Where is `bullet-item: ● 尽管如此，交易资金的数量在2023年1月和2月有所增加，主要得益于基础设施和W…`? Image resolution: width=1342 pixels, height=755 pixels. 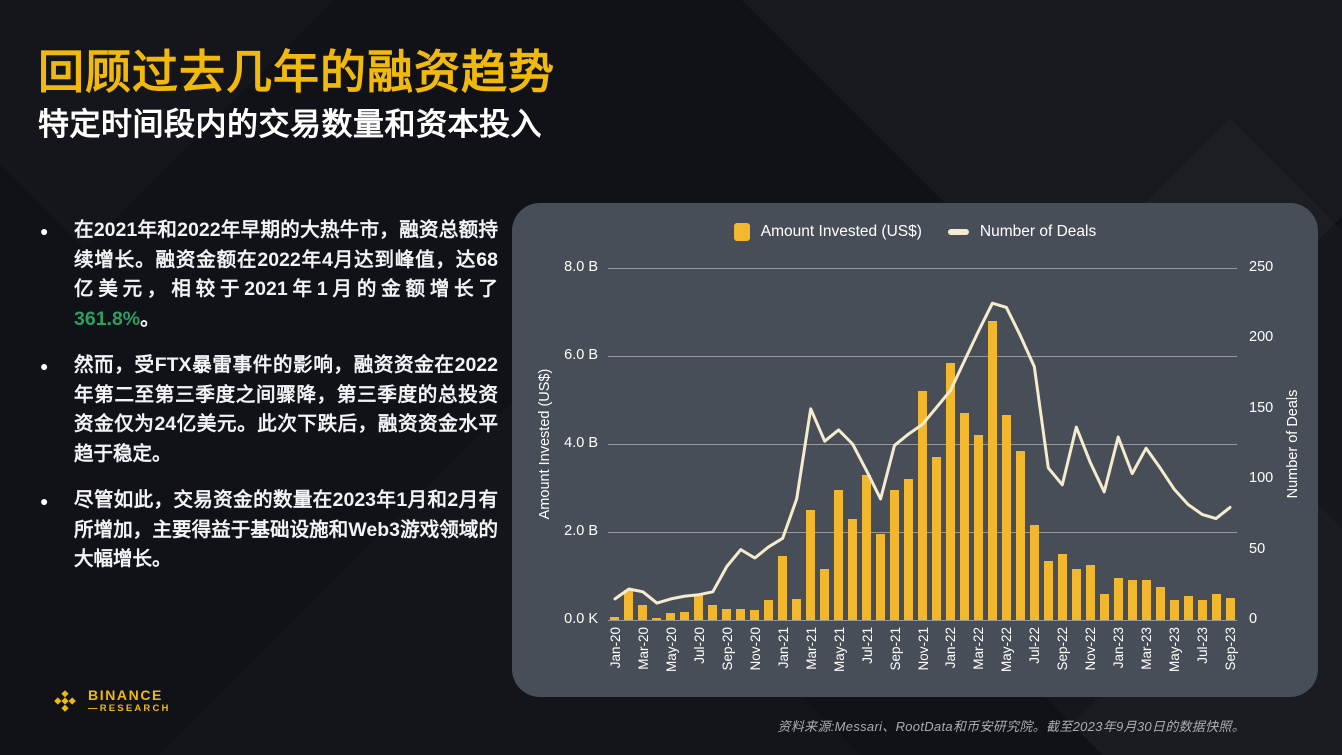
bullet-item: ● 尽管如此，交易资金的数量在2023年1月和2月有所增加，主要得益于基础设施和W… is located at coordinates (268, 530).